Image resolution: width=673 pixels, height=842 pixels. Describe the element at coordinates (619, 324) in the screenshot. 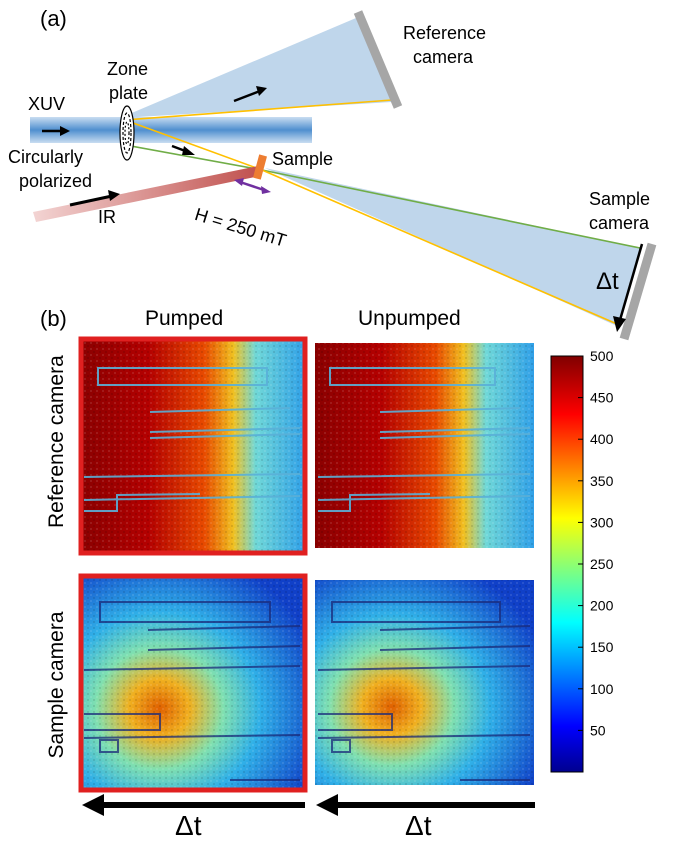

I see `sample-camera-dt-arrow-head` at that location.